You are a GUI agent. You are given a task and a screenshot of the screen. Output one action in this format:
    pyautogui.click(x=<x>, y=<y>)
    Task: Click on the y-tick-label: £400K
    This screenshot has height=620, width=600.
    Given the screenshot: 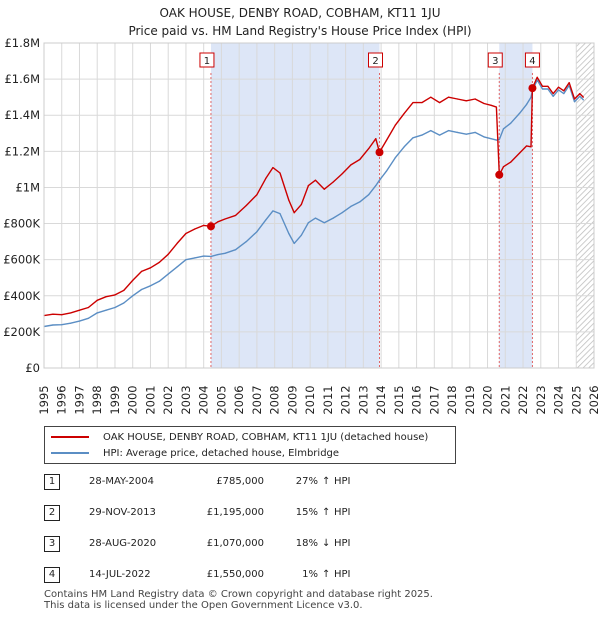 What is the action you would take?
    pyautogui.click(x=21, y=296)
    